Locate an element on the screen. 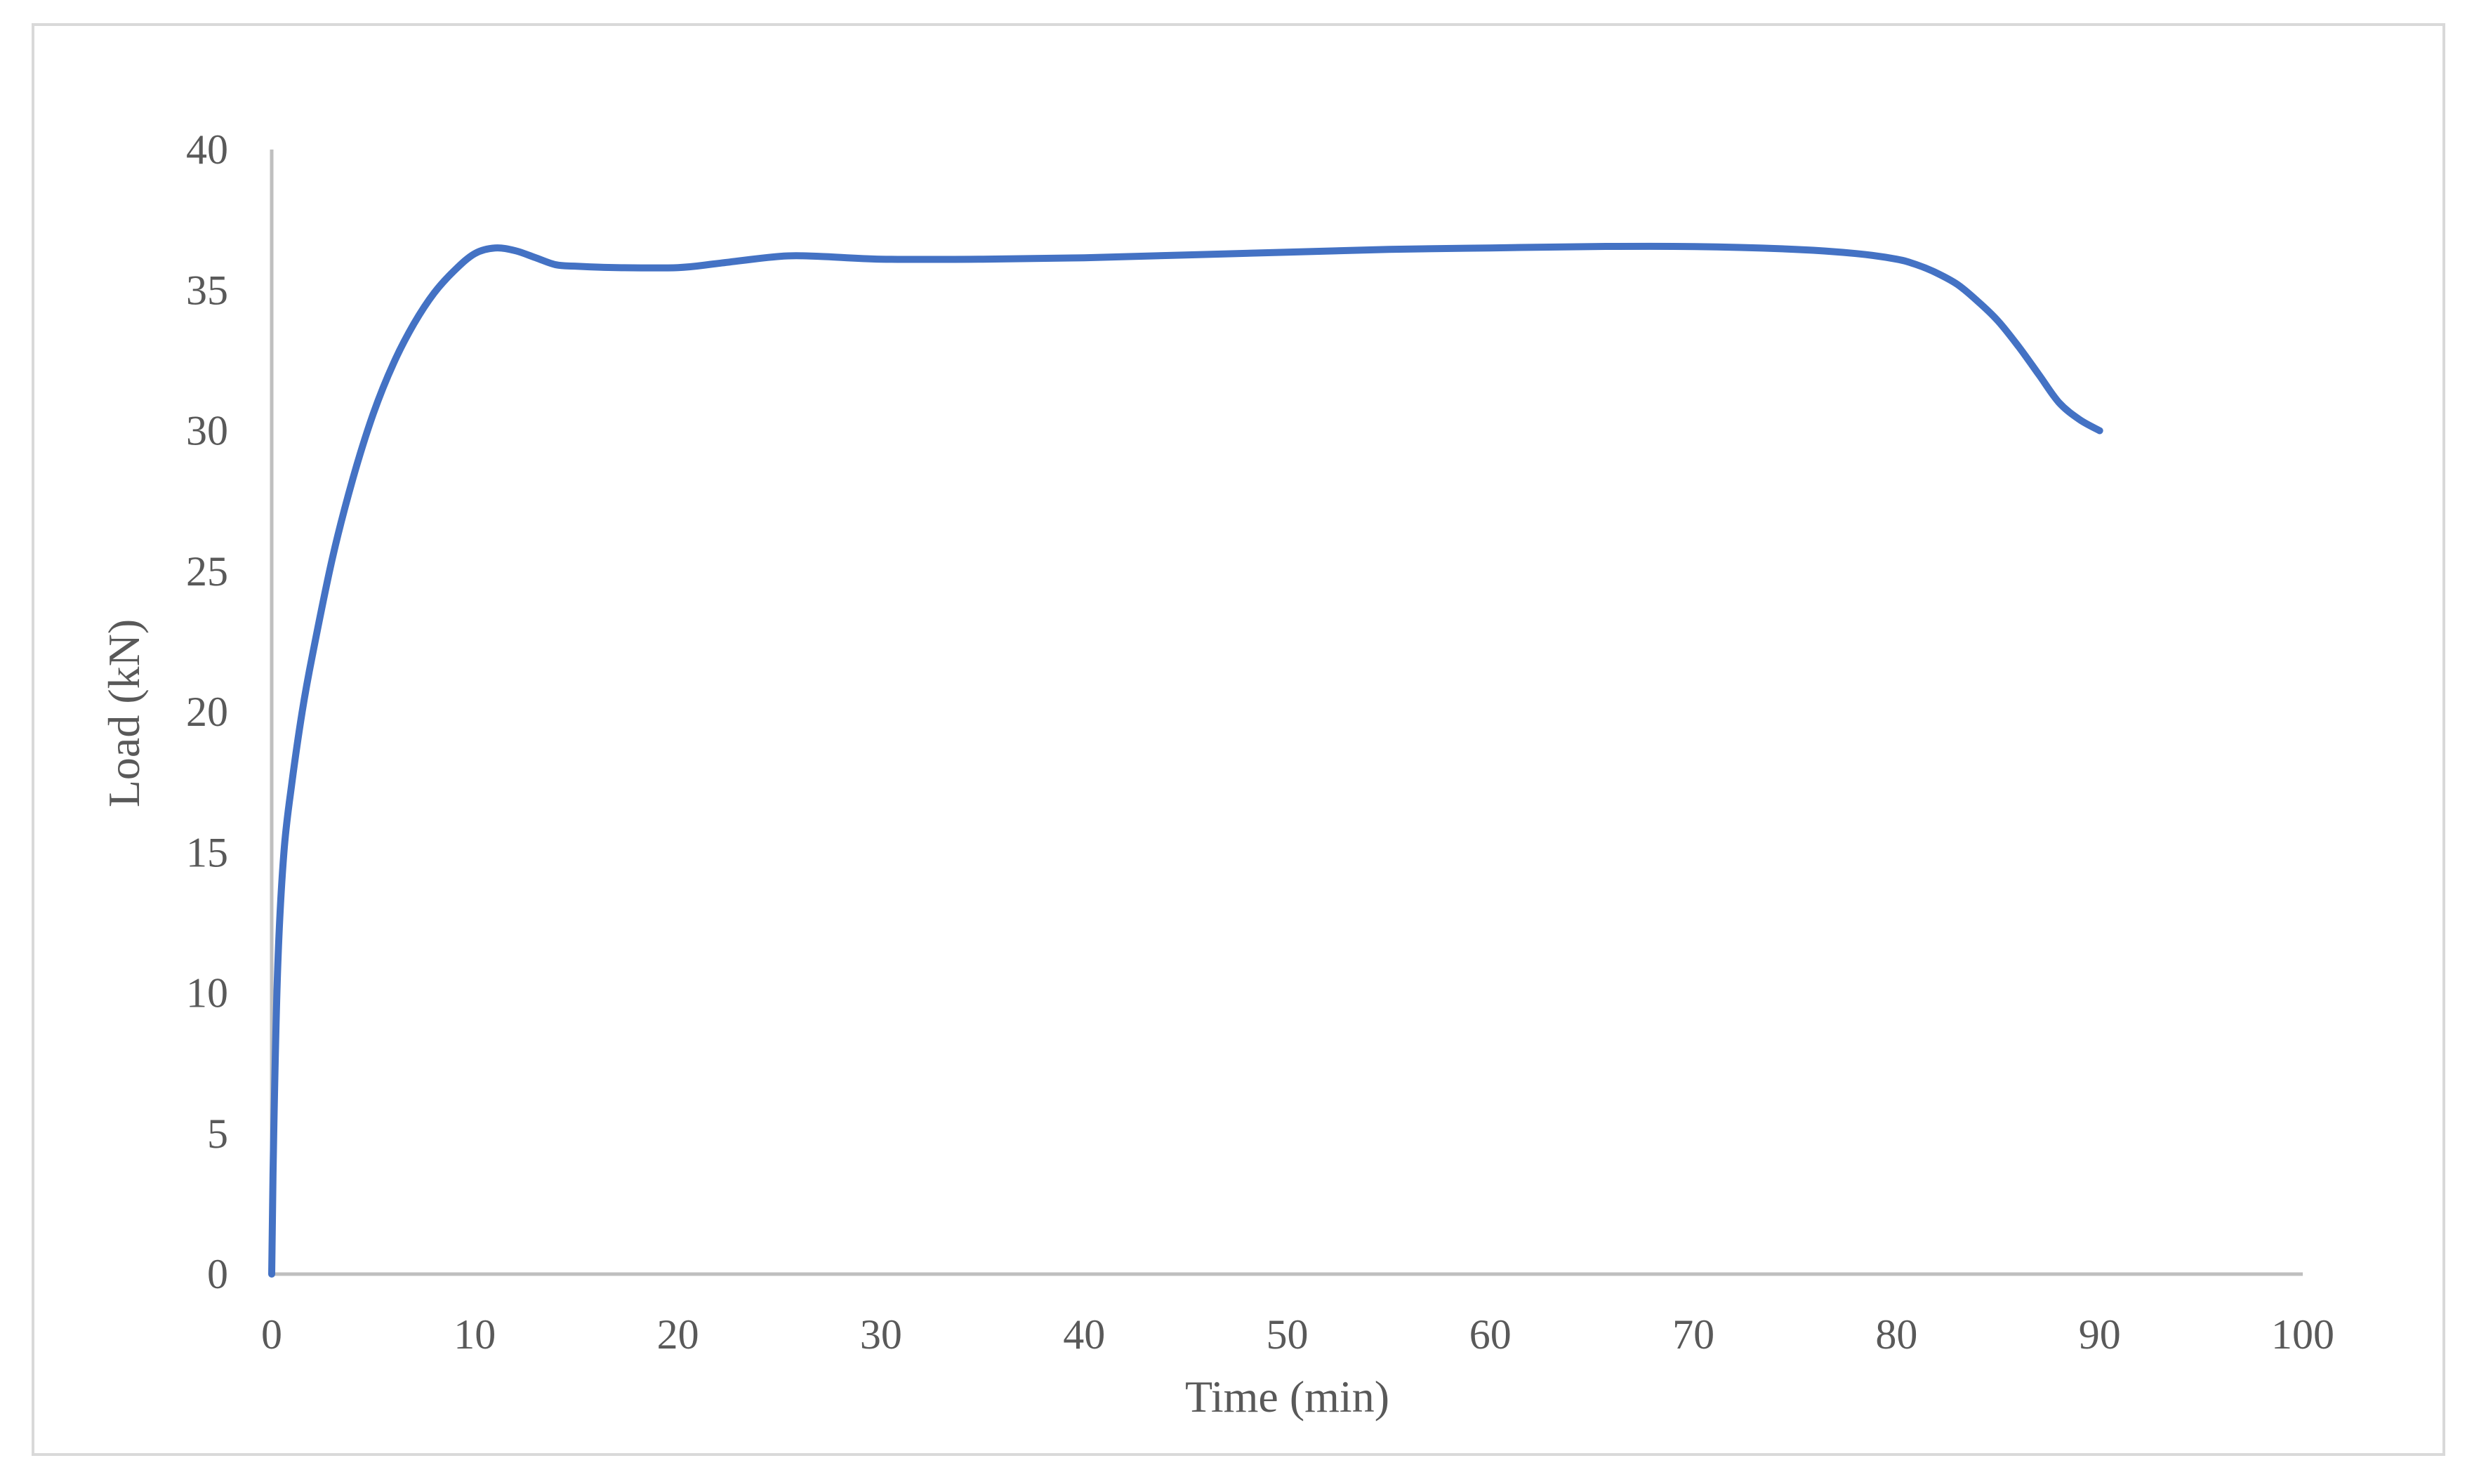  y-tick-label: 0 is located at coordinates (217, 1274).